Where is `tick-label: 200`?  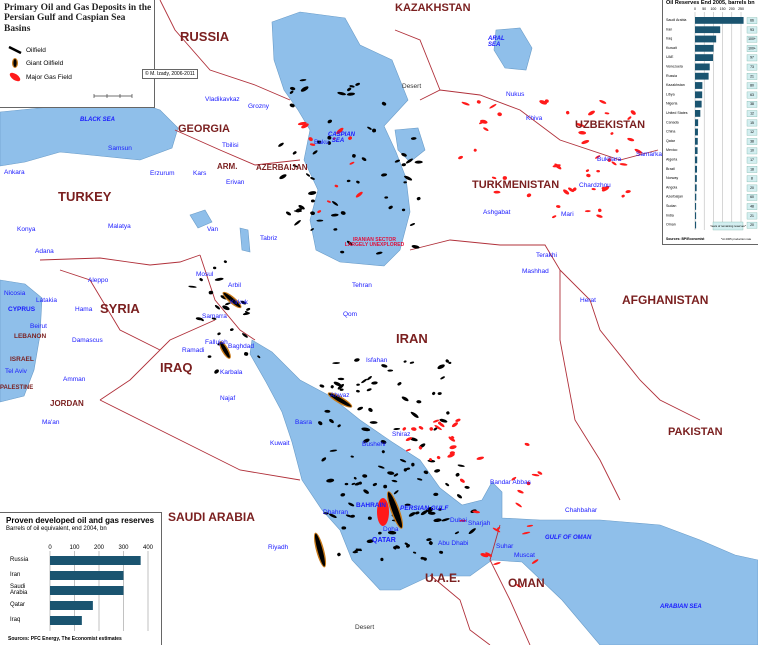 tick-label: 200 is located at coordinates (99, 548).